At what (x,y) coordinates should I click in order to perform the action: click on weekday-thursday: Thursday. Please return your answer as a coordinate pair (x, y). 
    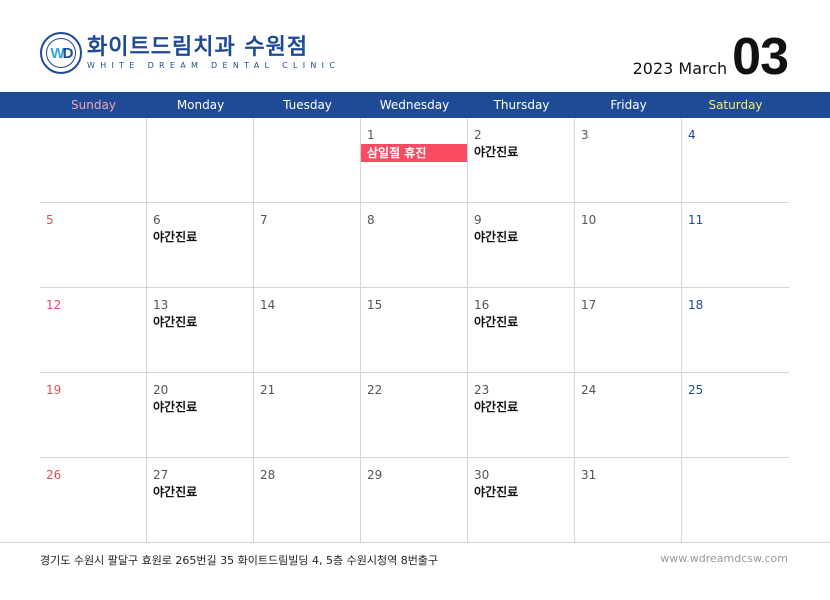
    Looking at the image, I should click on (521, 105).